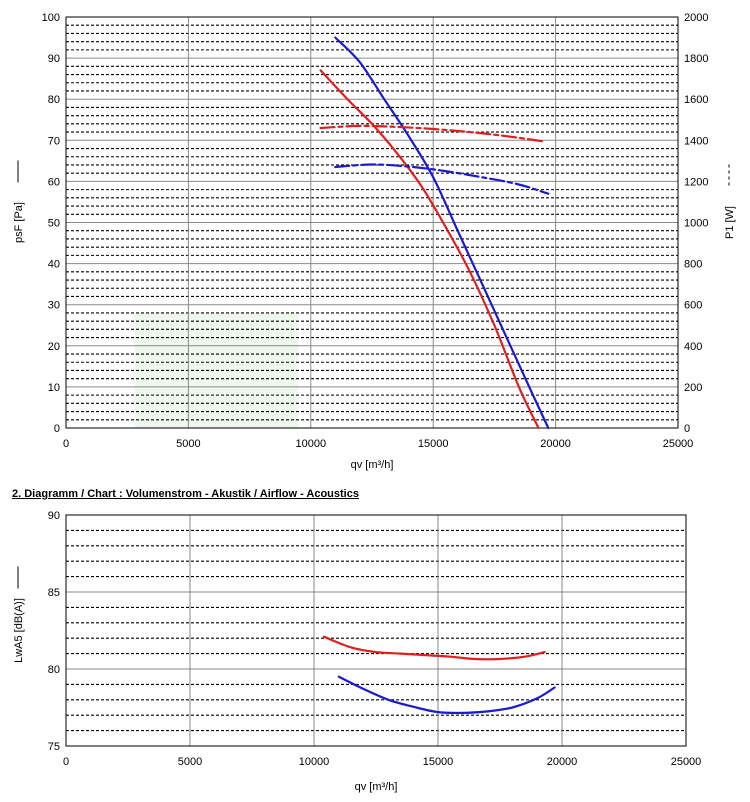  Describe the element at coordinates (54, 747) in the screenshot. I see `y-tick-label: 75` at that location.